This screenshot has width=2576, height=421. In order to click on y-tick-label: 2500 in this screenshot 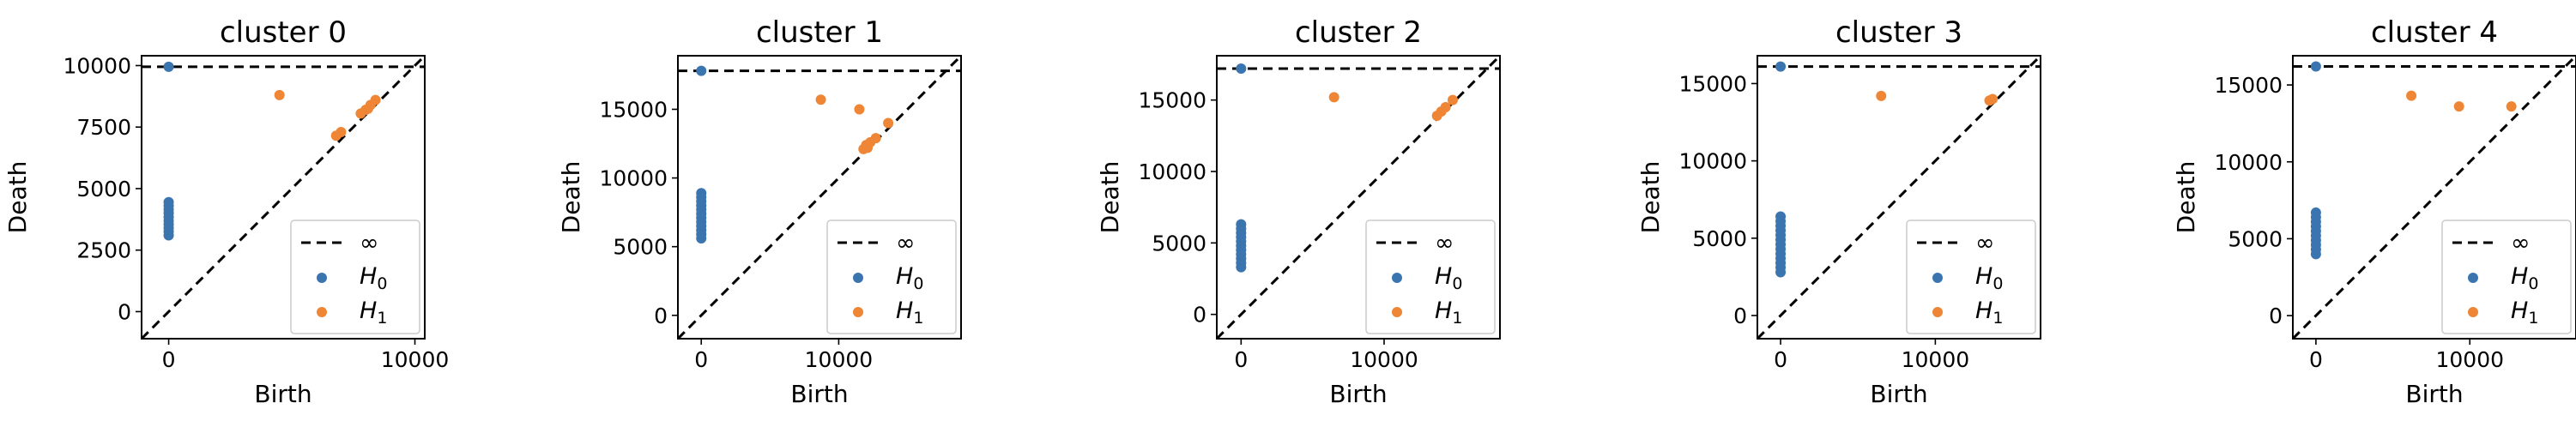, I will do `click(103, 251)`.